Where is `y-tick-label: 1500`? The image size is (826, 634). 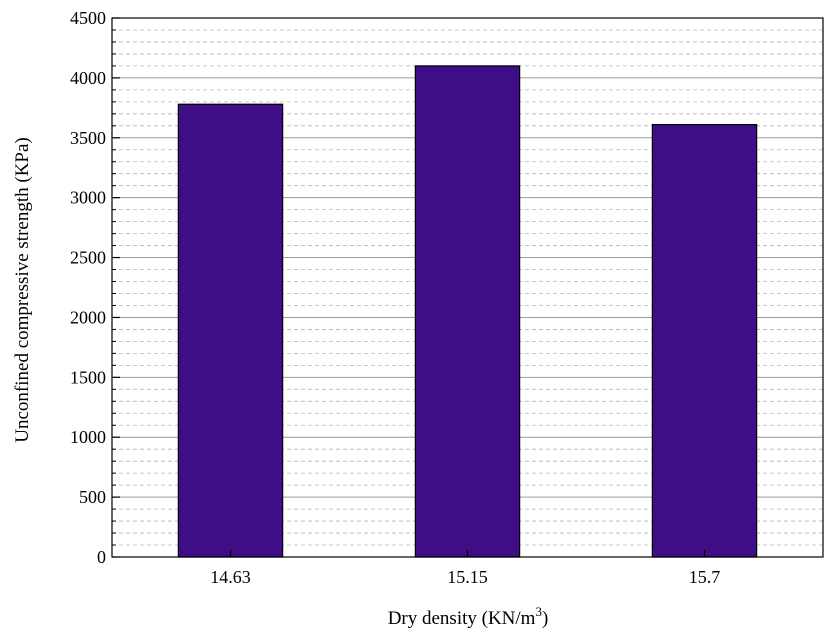 y-tick-label: 1500 is located at coordinates (88, 377).